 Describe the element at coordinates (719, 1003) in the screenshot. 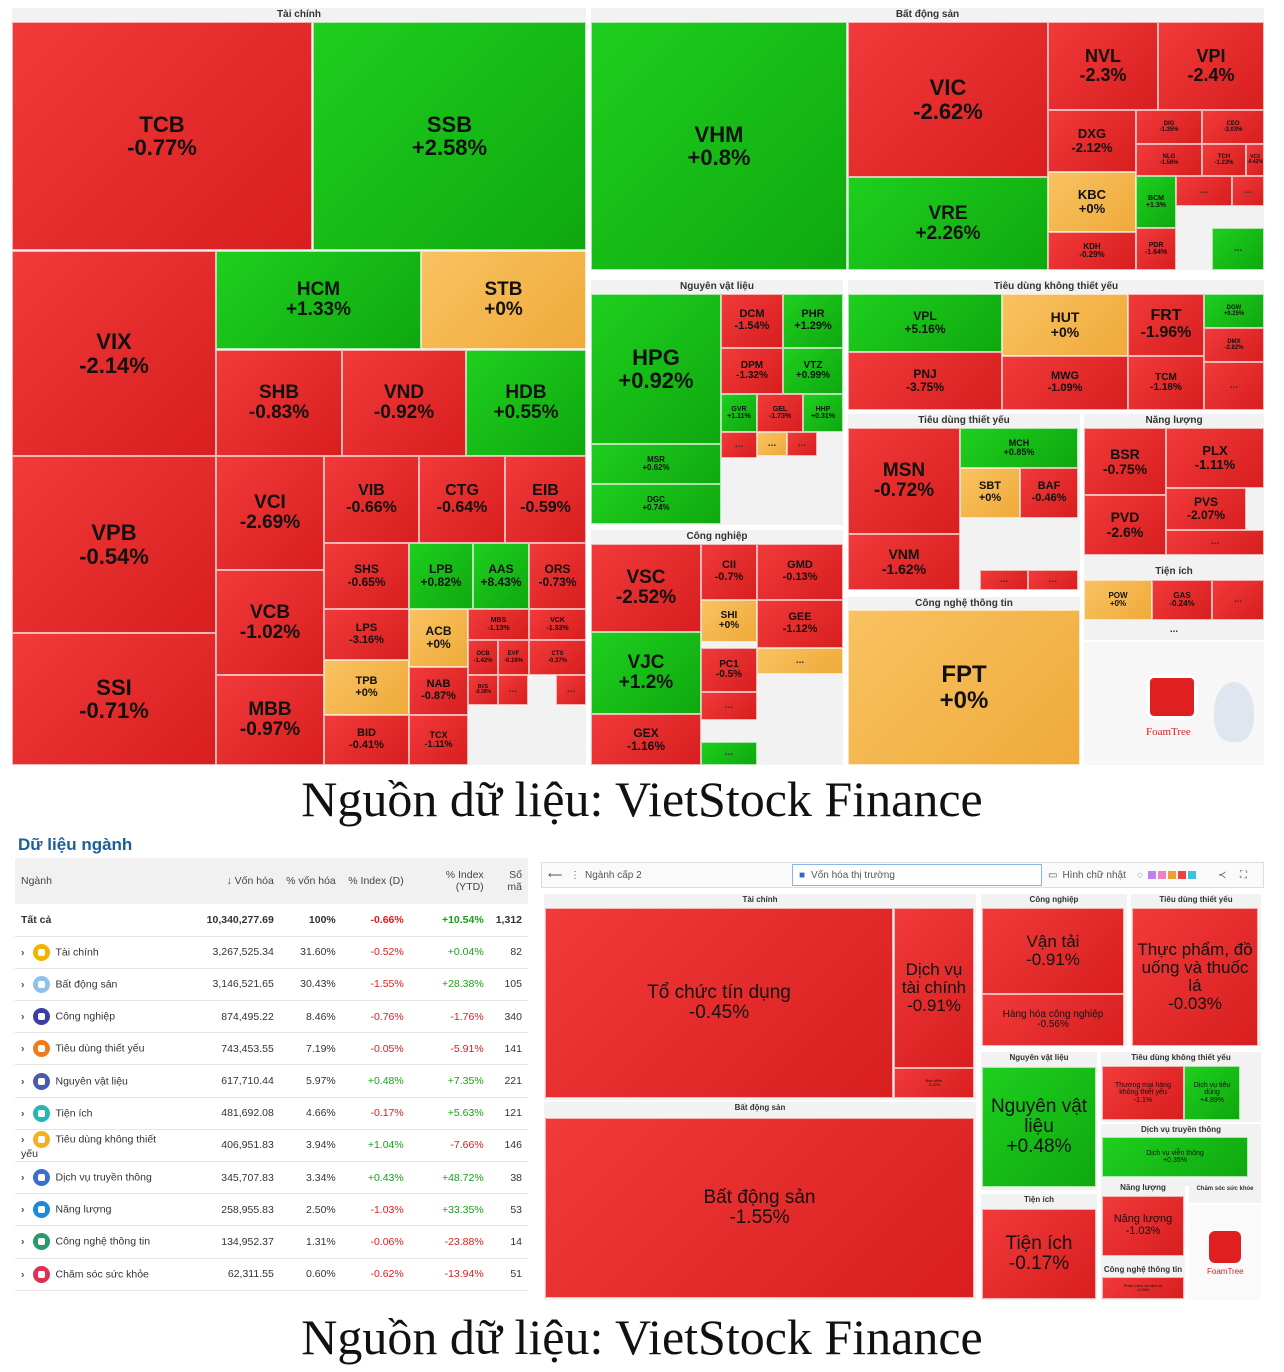

I see `tile2-to-chuc-tin-dung: Tổ chức tín dụng -0.45%` at that location.